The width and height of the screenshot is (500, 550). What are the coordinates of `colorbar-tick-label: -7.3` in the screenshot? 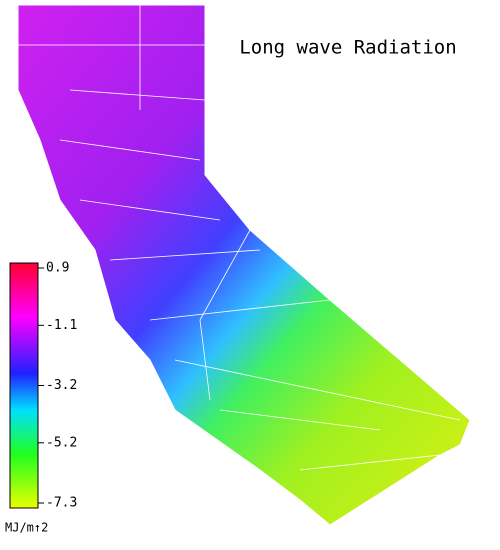 It's located at (61, 503).